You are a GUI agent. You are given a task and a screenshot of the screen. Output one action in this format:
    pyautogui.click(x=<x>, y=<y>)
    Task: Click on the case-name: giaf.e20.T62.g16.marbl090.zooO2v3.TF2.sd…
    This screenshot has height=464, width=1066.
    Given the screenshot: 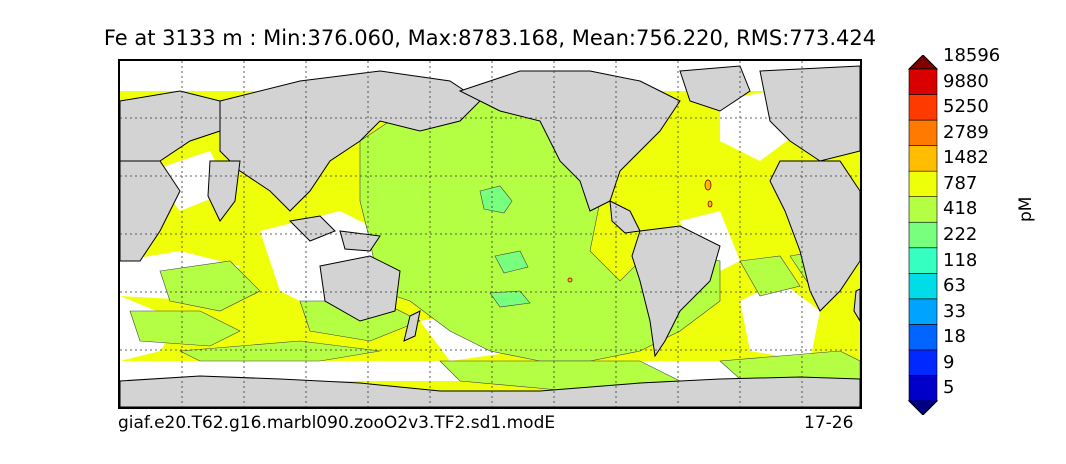 What is the action you would take?
    pyautogui.click(x=337, y=423)
    